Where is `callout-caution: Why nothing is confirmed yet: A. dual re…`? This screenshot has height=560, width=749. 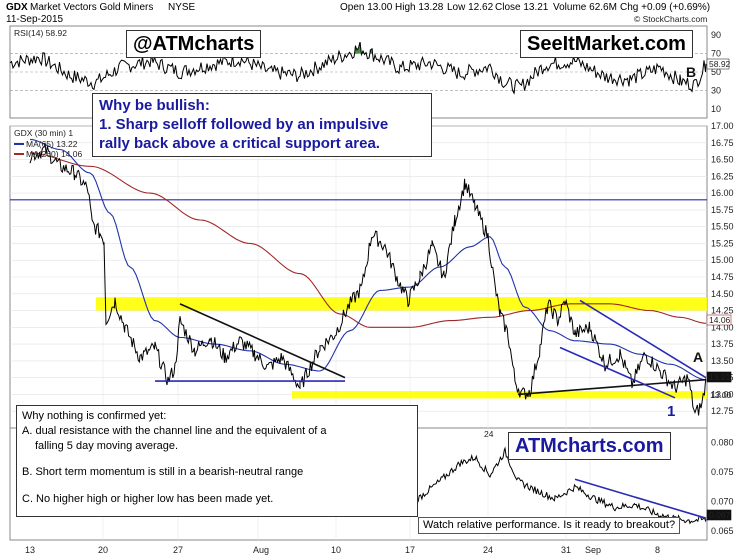 callout-caution: Why nothing is confirmed yet: A. dual re… is located at coordinates (217, 461).